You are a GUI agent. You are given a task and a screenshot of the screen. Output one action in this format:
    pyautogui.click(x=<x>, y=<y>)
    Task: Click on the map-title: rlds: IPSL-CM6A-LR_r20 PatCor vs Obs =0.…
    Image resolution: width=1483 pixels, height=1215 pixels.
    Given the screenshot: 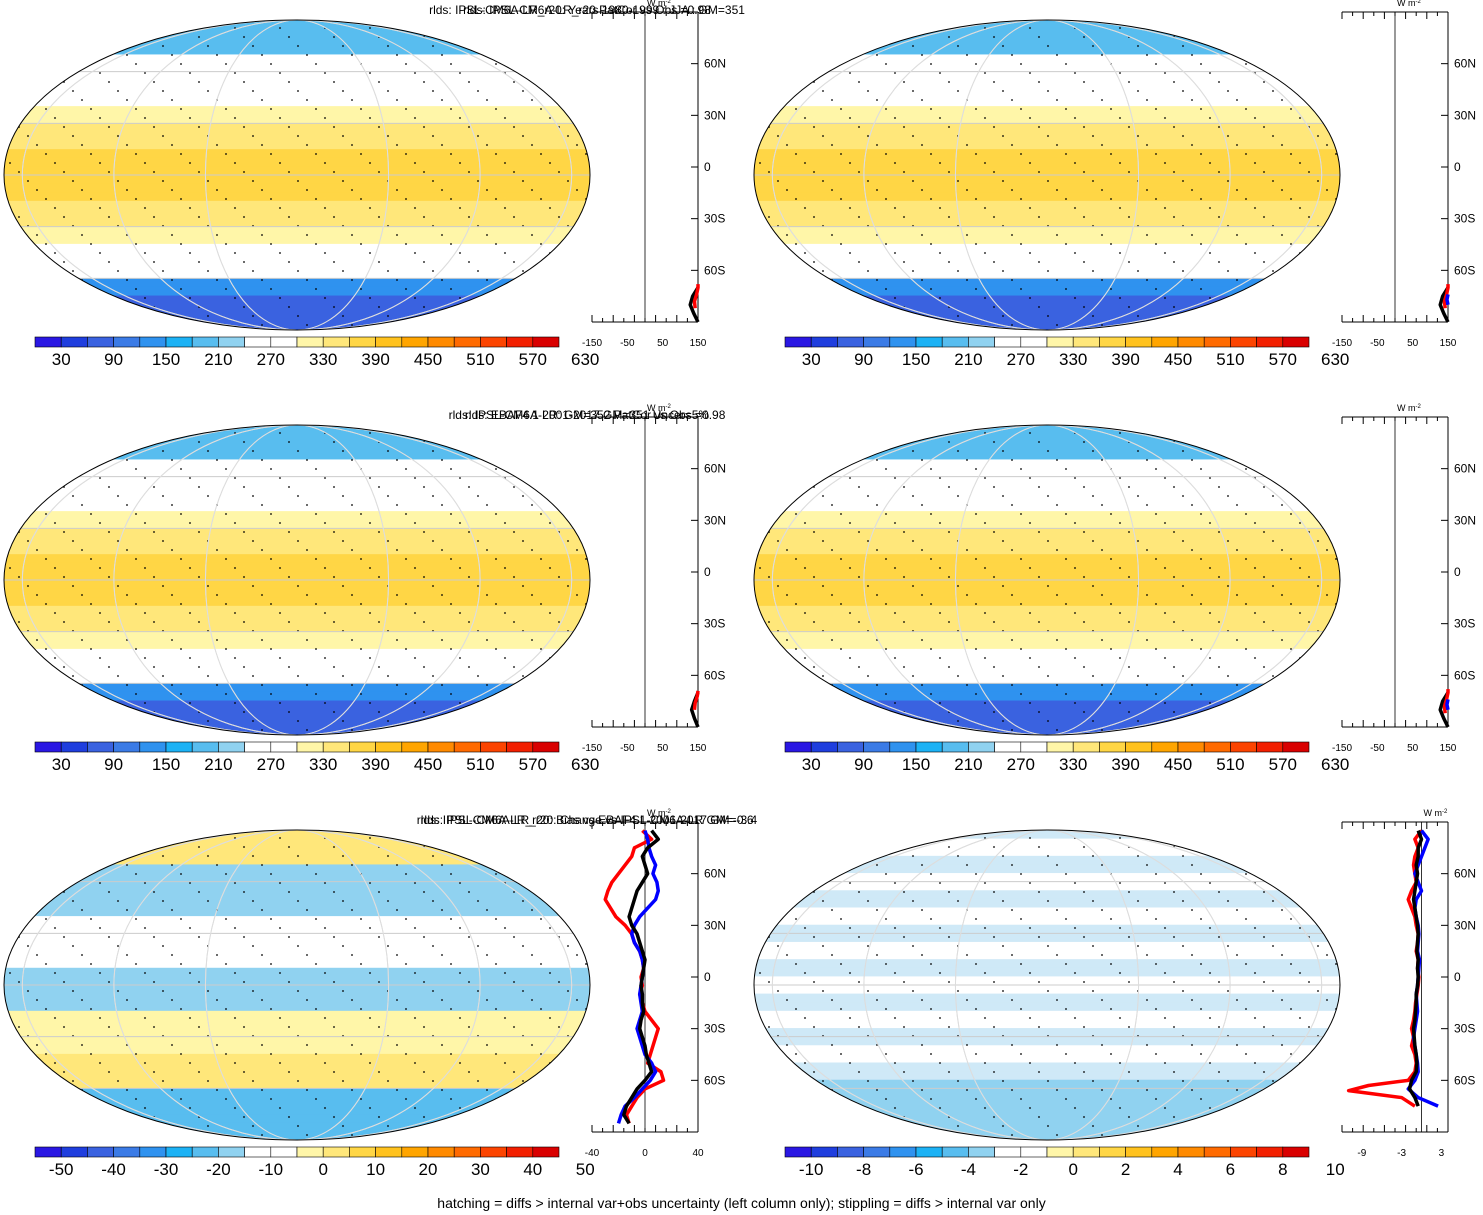 What is the action you would take?
    pyautogui.click(x=587, y=10)
    